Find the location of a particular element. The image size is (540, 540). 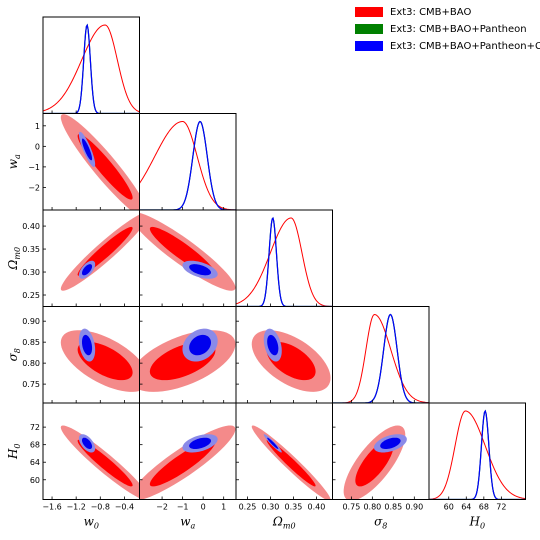

x-tick-label: −1.6 is located at coordinates (51, 507).